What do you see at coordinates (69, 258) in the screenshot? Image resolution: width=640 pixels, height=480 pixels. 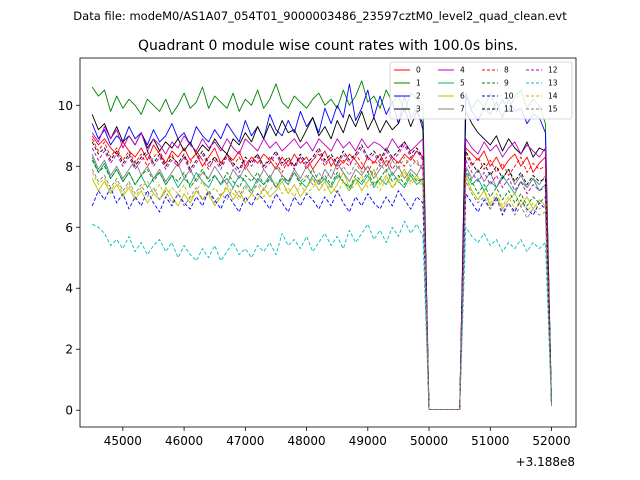 I see `y-axis-ticks: 0 2 4 6 8 10` at bounding box center [69, 258].